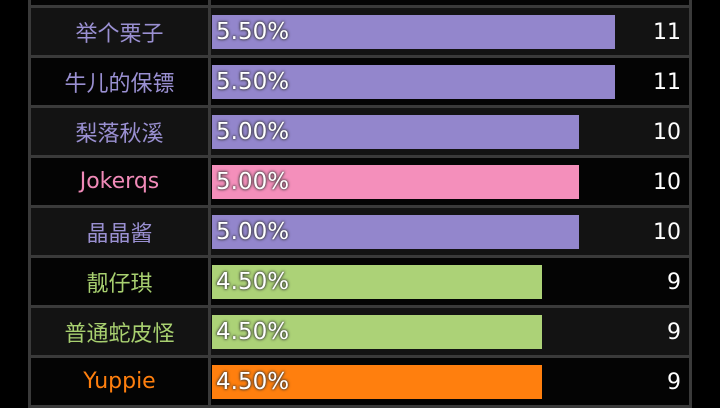  I want to click on table-row: Yuppie 4.50% 9, so click(360, 381).